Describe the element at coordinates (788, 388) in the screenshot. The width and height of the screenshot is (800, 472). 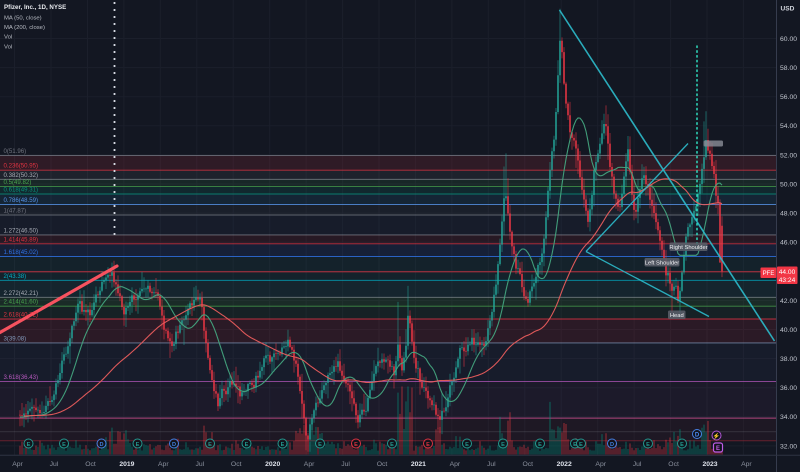
I see `svg-text: 36.00` at that location.